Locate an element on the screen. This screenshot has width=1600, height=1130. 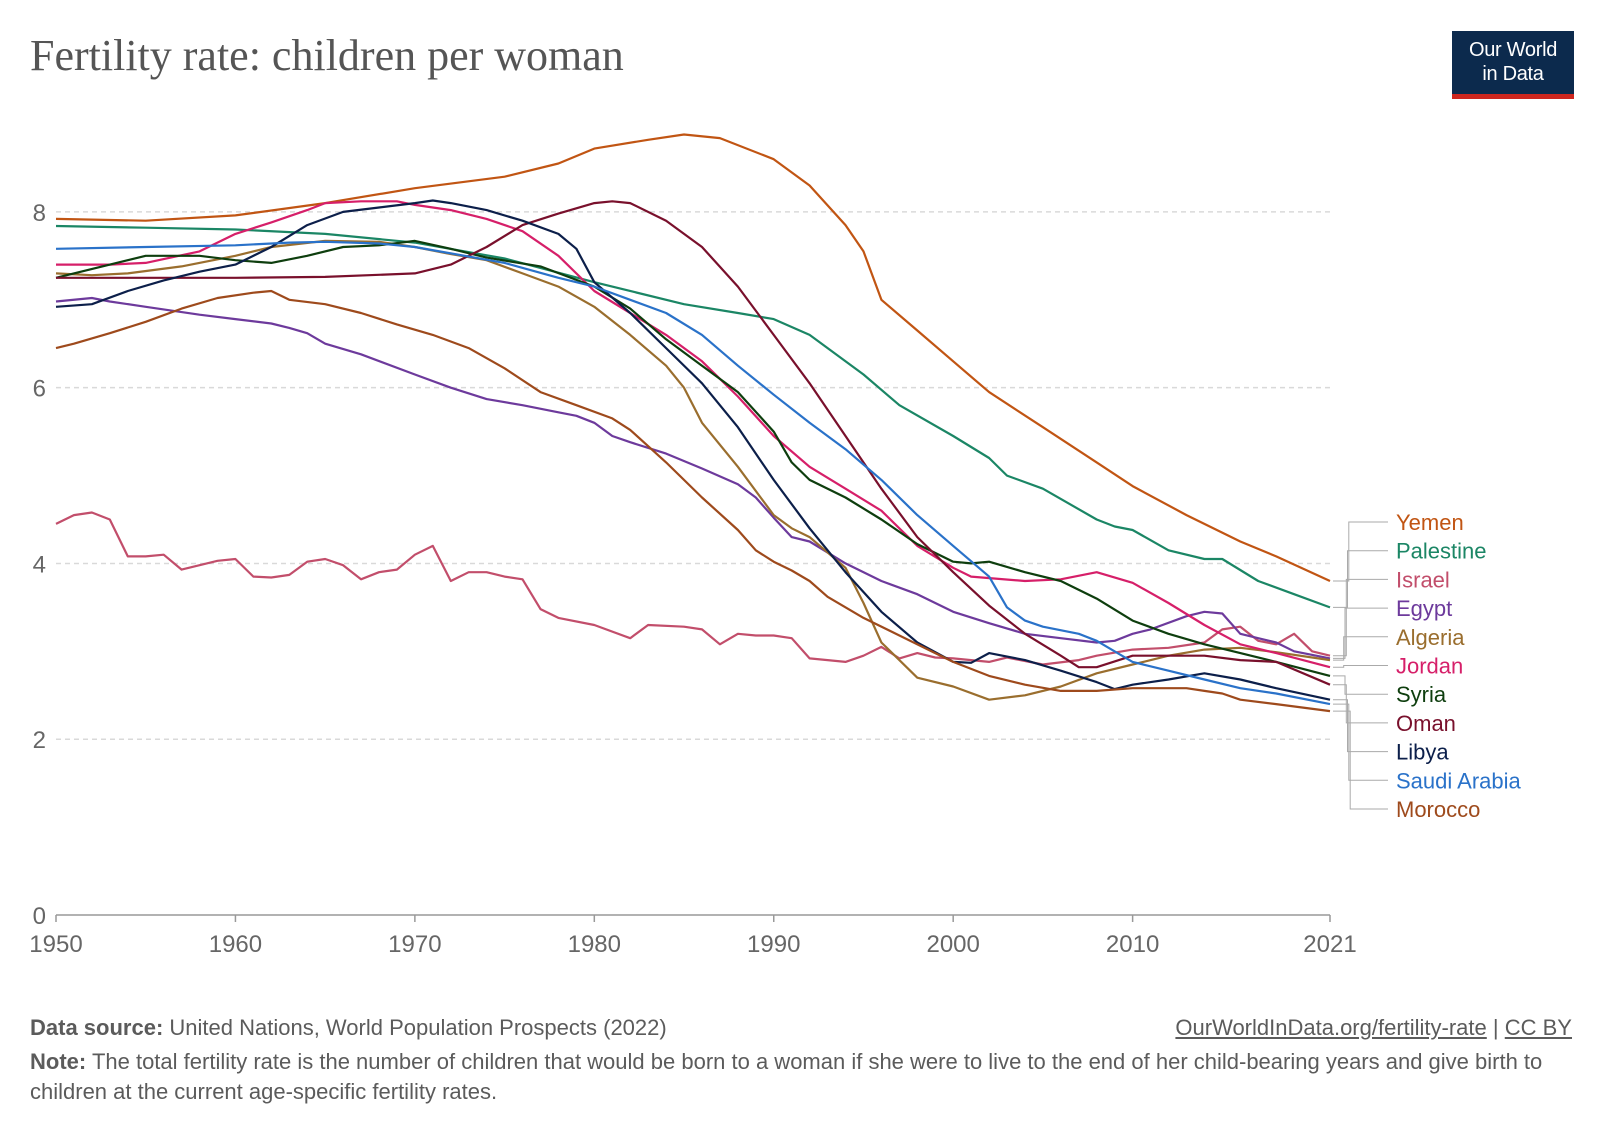
legend-connectors is located at coordinates (1360, 665).